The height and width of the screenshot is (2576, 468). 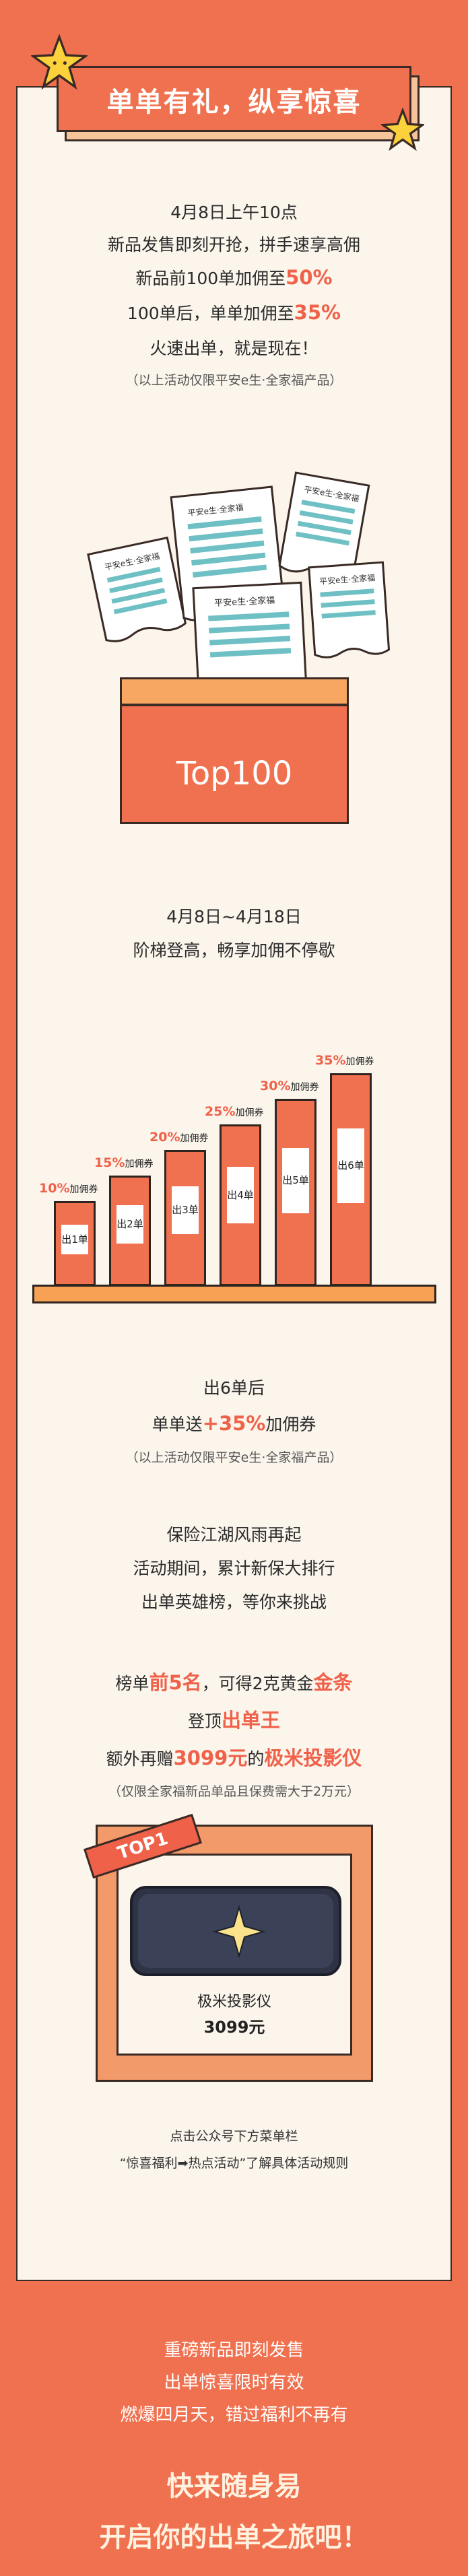 What do you see at coordinates (234, 312) in the screenshot?
I see `after100-text: 100单后，单单加佣至35%` at bounding box center [234, 312].